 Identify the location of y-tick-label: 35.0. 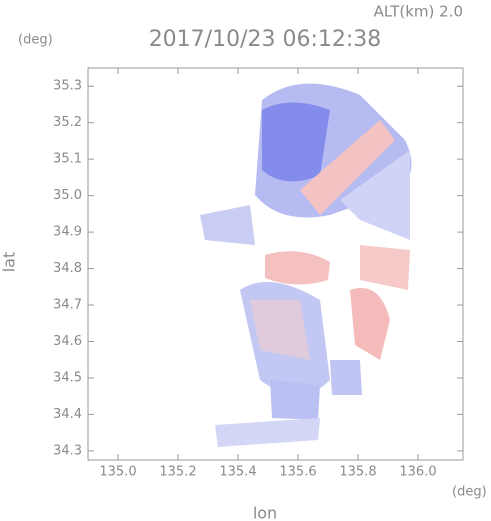
(67, 195).